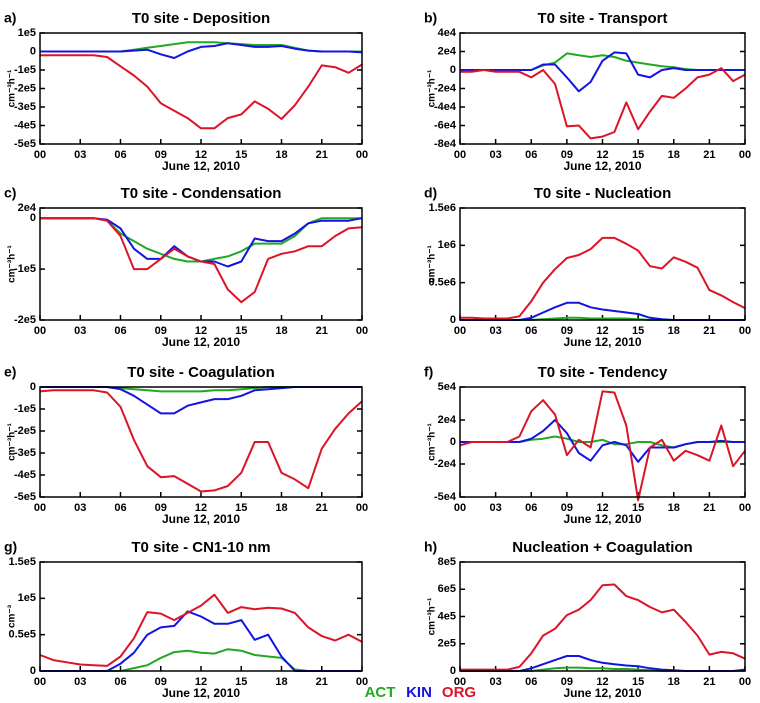  I want to click on y-tick-label: 2e5, so click(447, 644).